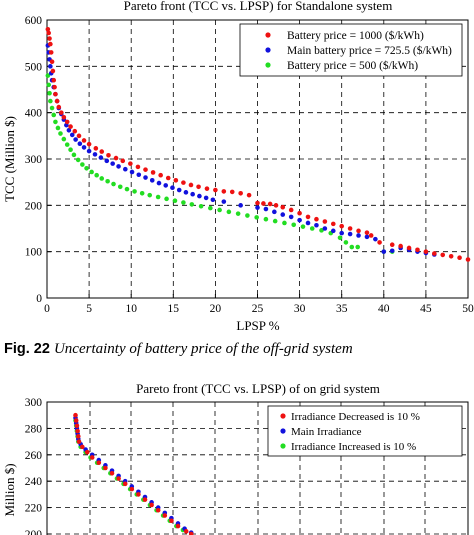  Describe the element at coordinates (369, 50) in the screenshot. I see `chart1-legend-label-1: Main battery price = 725.5 ($/kWh)` at that location.